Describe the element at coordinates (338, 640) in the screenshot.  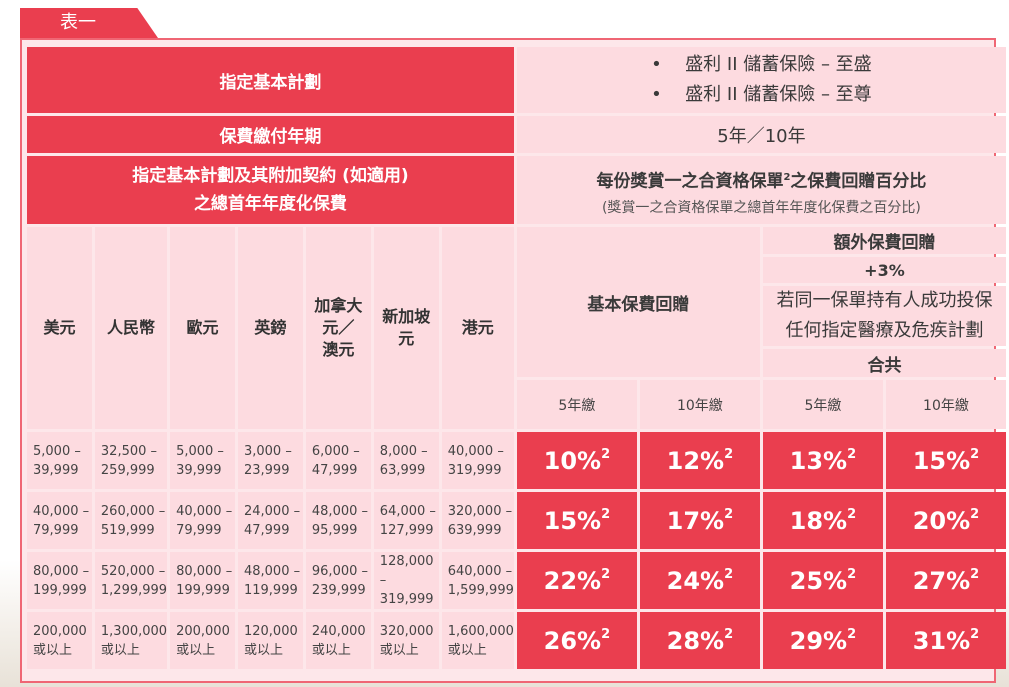
I see `premium-range-cad-aud: 240,000 或以上` at that location.